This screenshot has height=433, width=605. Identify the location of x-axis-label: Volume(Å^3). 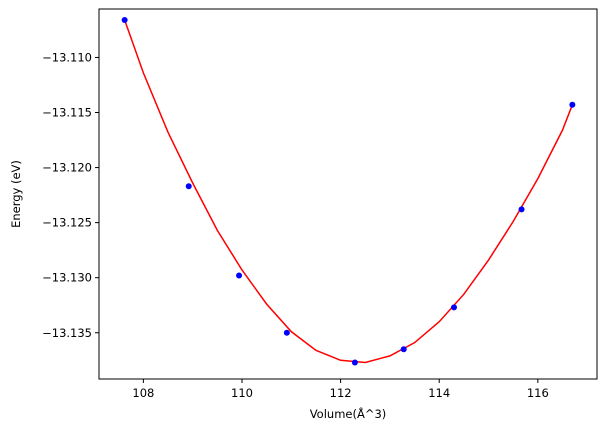
(348, 413).